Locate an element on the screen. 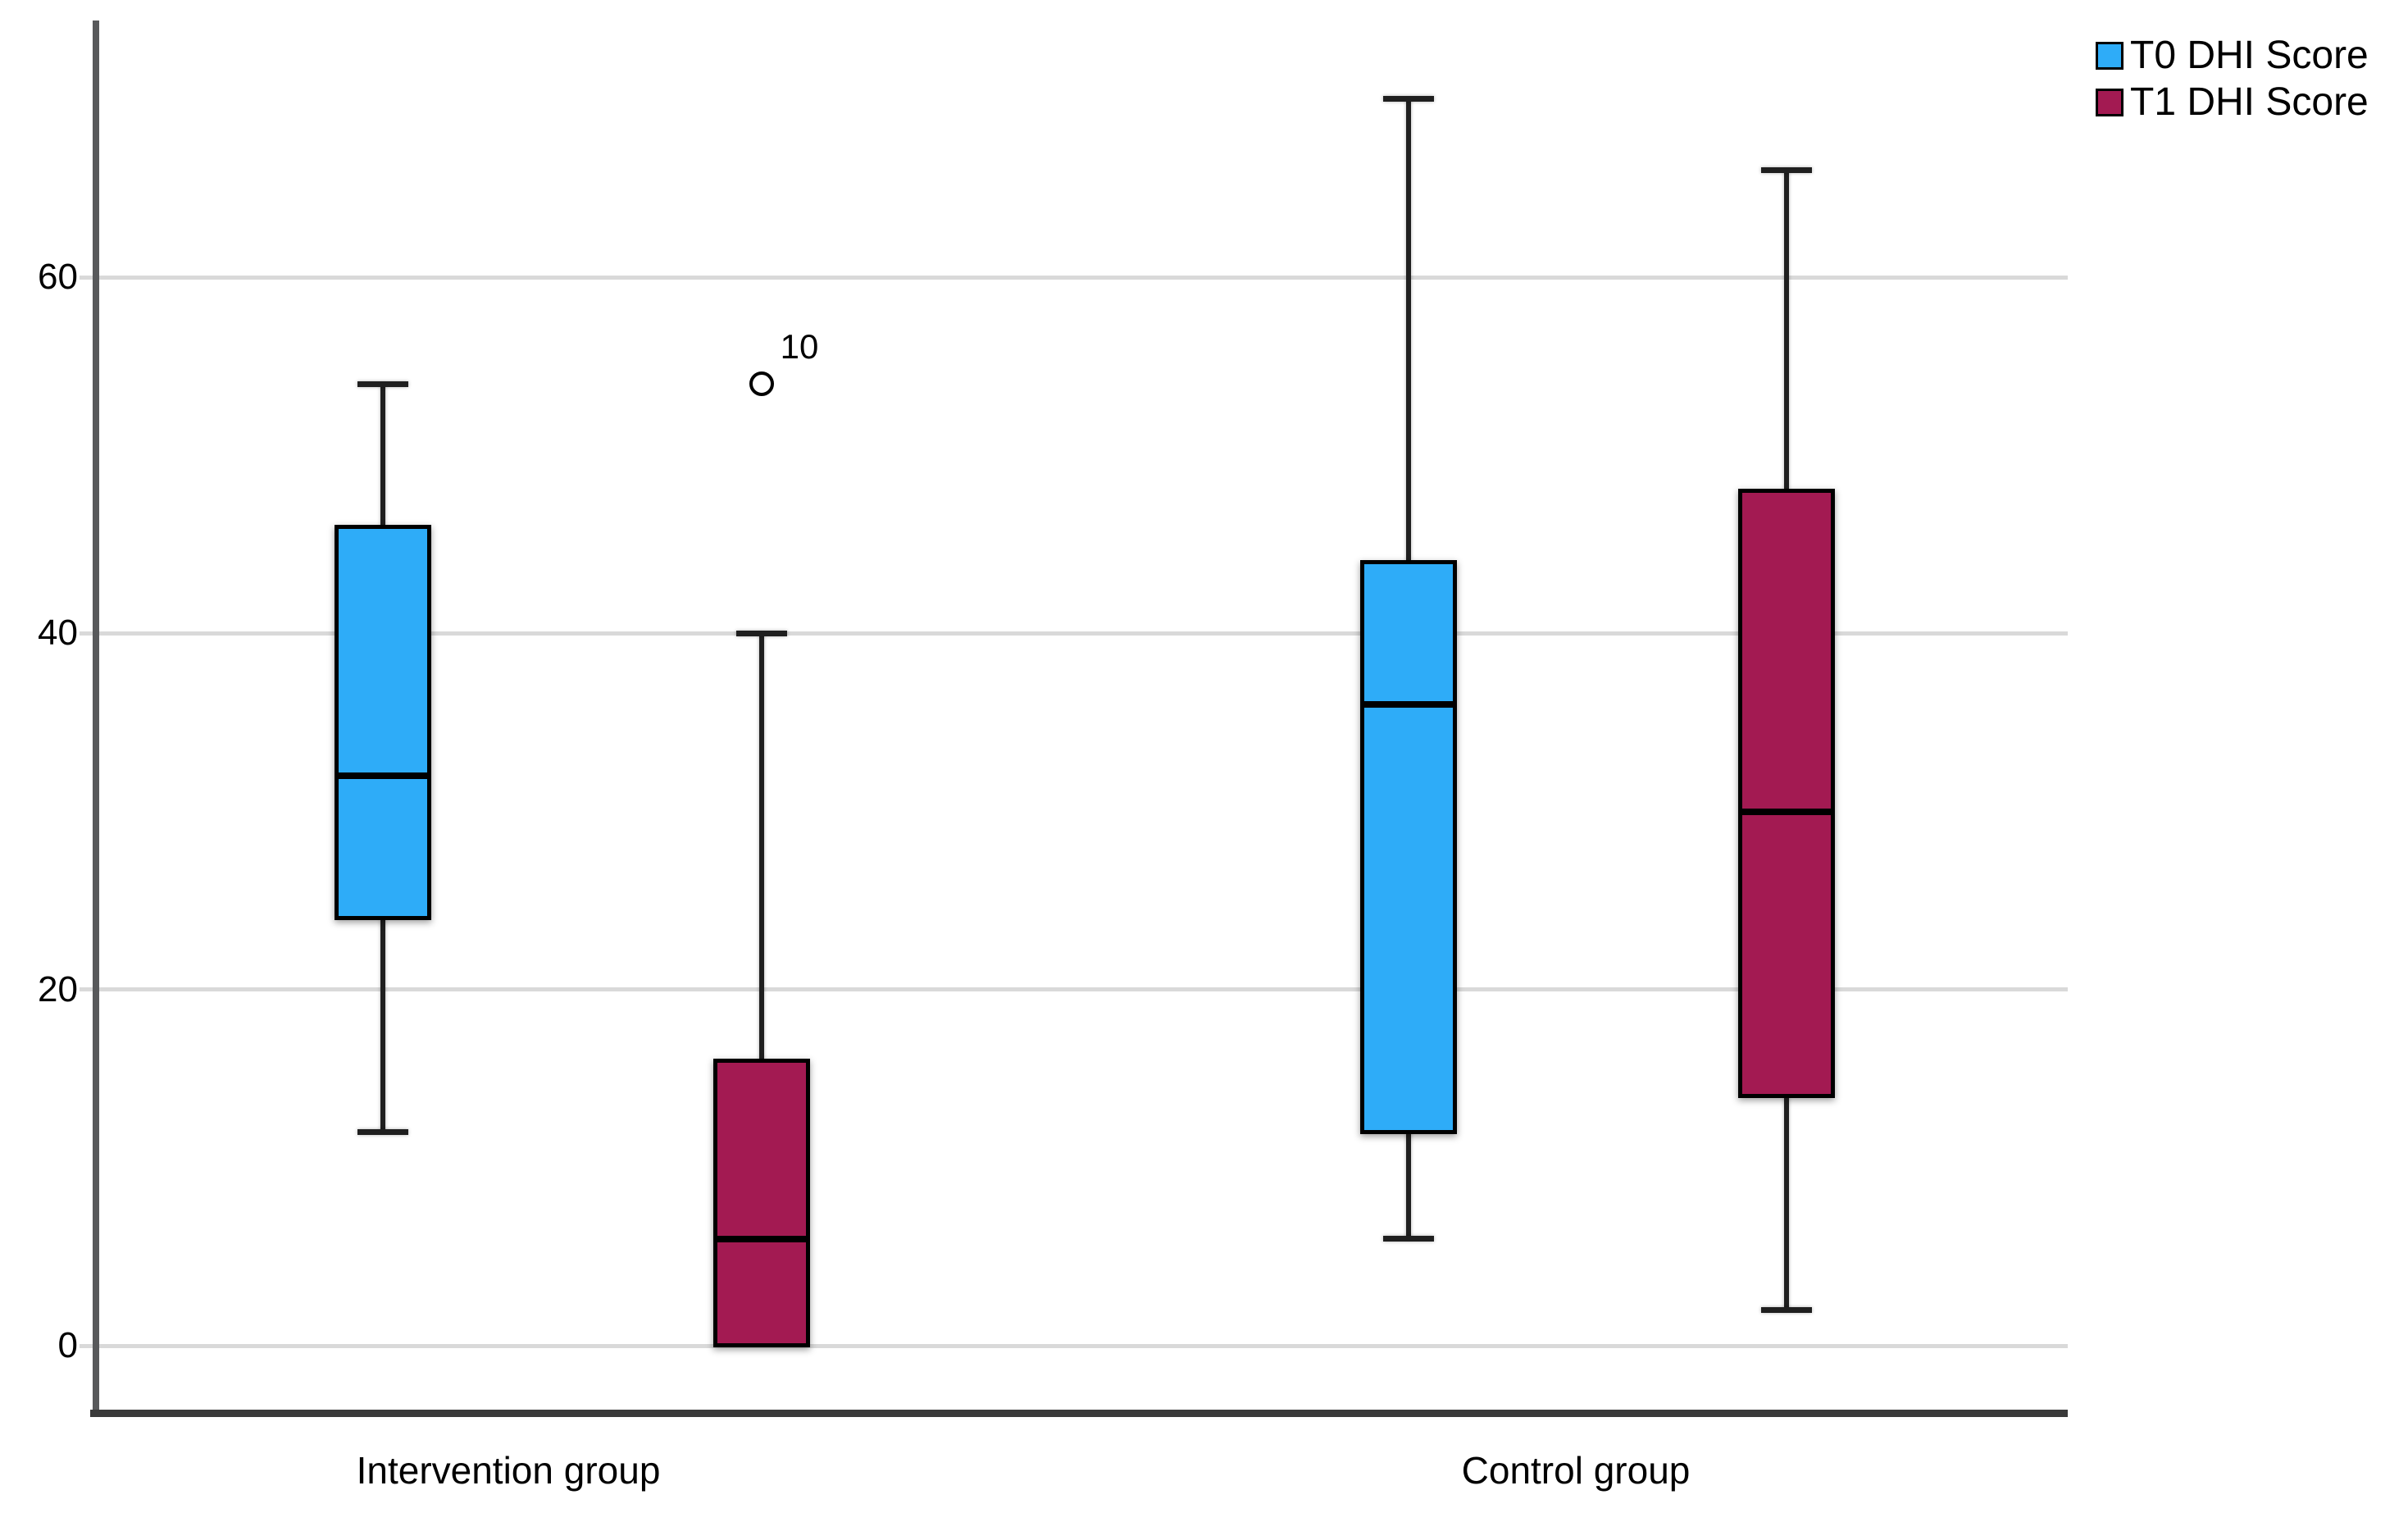 This screenshot has width=2408, height=1522. lower-whisker-series1-cat1 is located at coordinates (1786, 1203).